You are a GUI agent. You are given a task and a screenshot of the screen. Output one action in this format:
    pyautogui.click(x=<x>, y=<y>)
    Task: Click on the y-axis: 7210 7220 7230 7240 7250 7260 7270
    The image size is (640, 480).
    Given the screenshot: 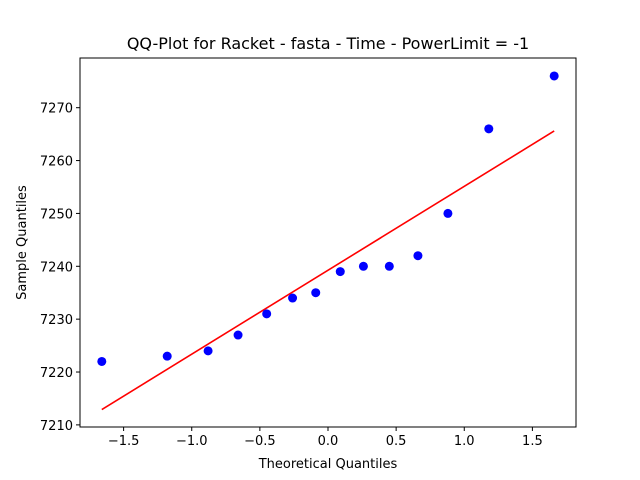 What is the action you would take?
    pyautogui.click(x=60, y=268)
    